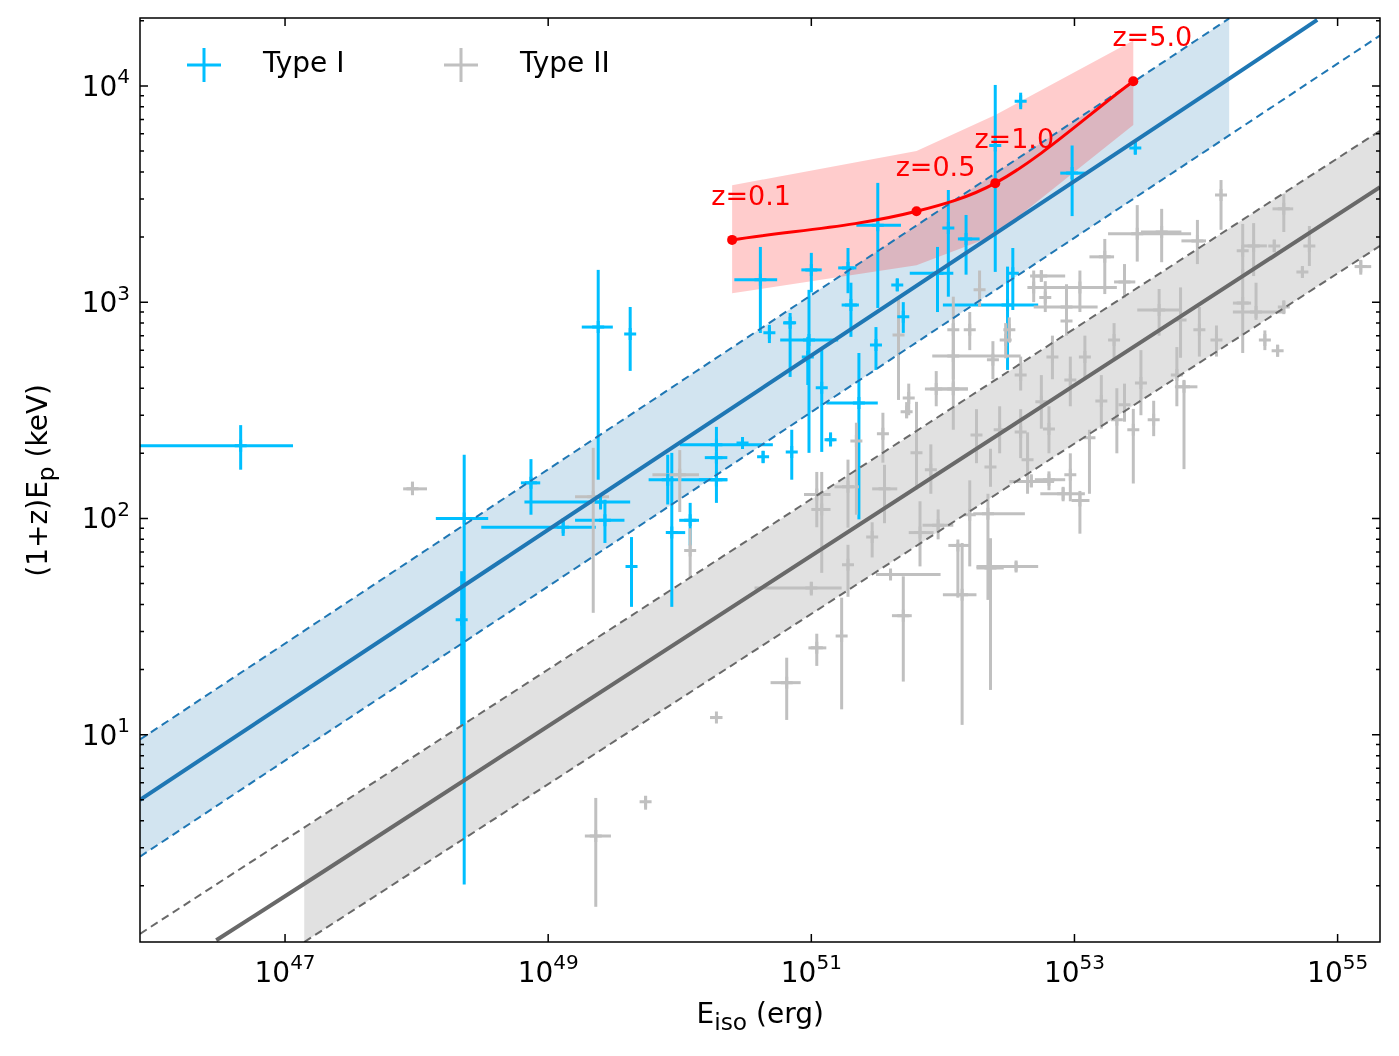 This screenshot has height=1056, width=1399. What do you see at coordinates (564, 63) in the screenshot?
I see `legend-label: Type II` at bounding box center [564, 63].